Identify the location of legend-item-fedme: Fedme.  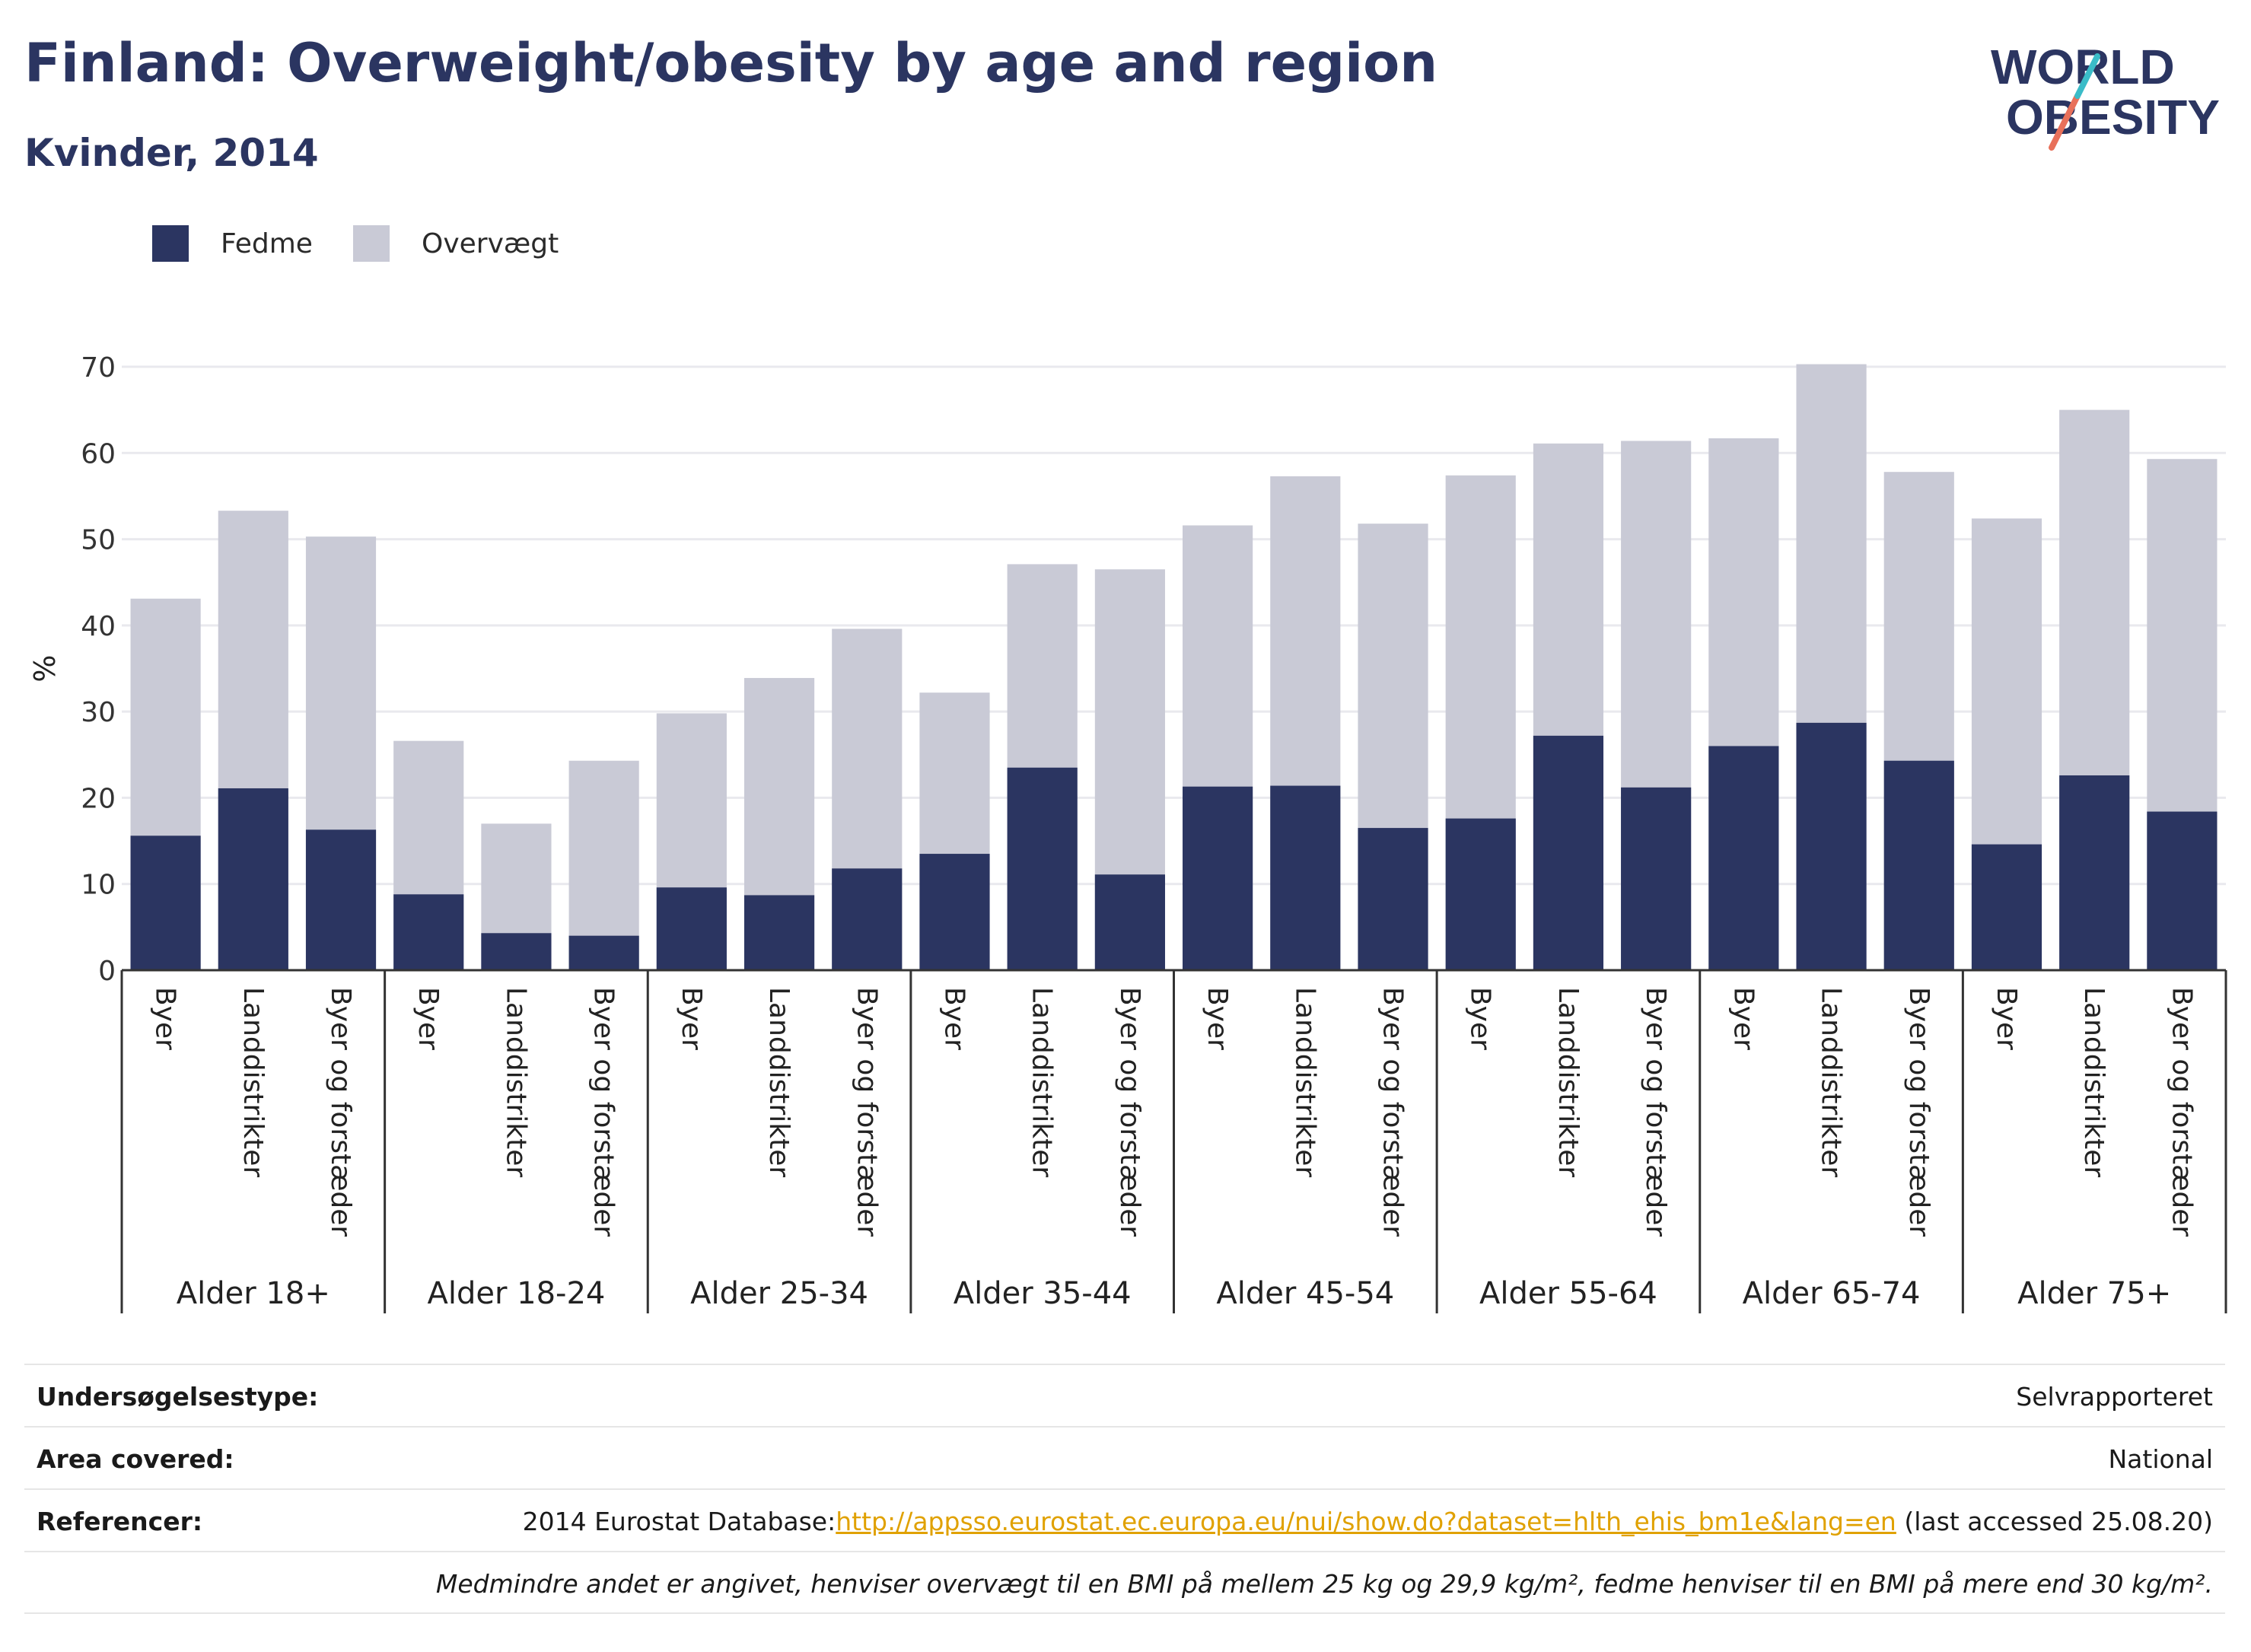
(232, 244).